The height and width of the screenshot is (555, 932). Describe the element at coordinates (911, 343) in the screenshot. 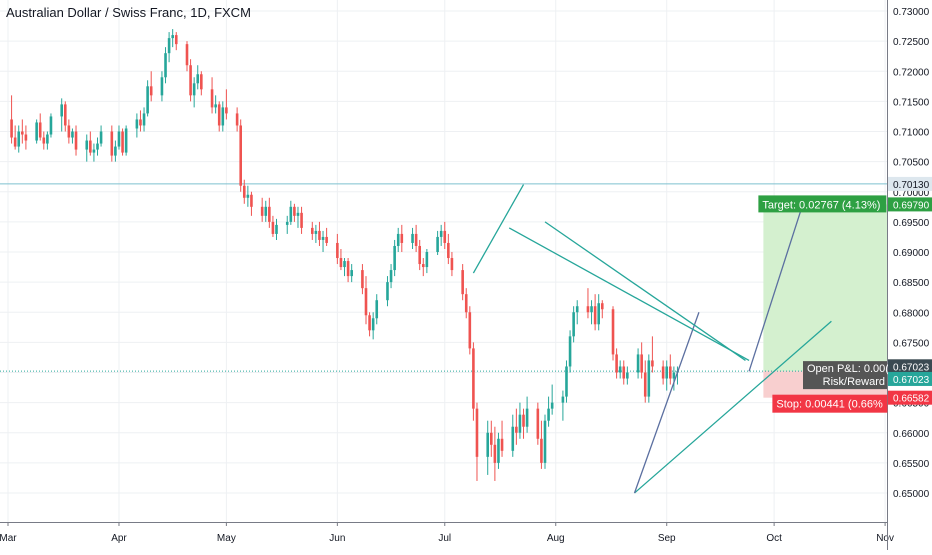

I see `y-tick-label: 0.67500` at that location.